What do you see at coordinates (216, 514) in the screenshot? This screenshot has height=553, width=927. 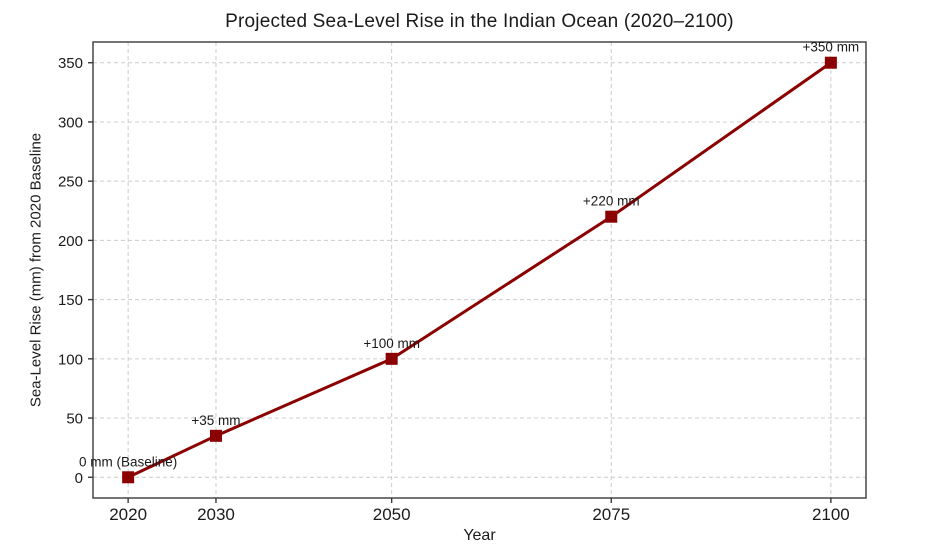 I see `x-tick-label: 2030` at bounding box center [216, 514].